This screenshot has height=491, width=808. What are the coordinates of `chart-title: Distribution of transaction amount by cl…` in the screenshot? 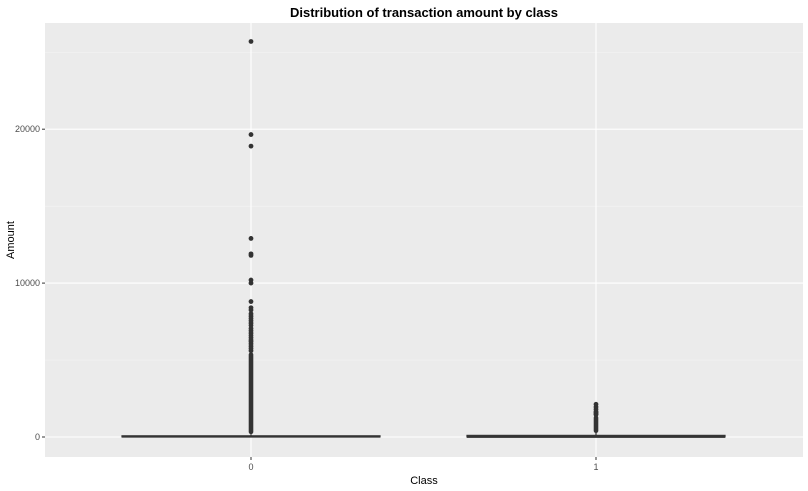 It's located at (424, 12).